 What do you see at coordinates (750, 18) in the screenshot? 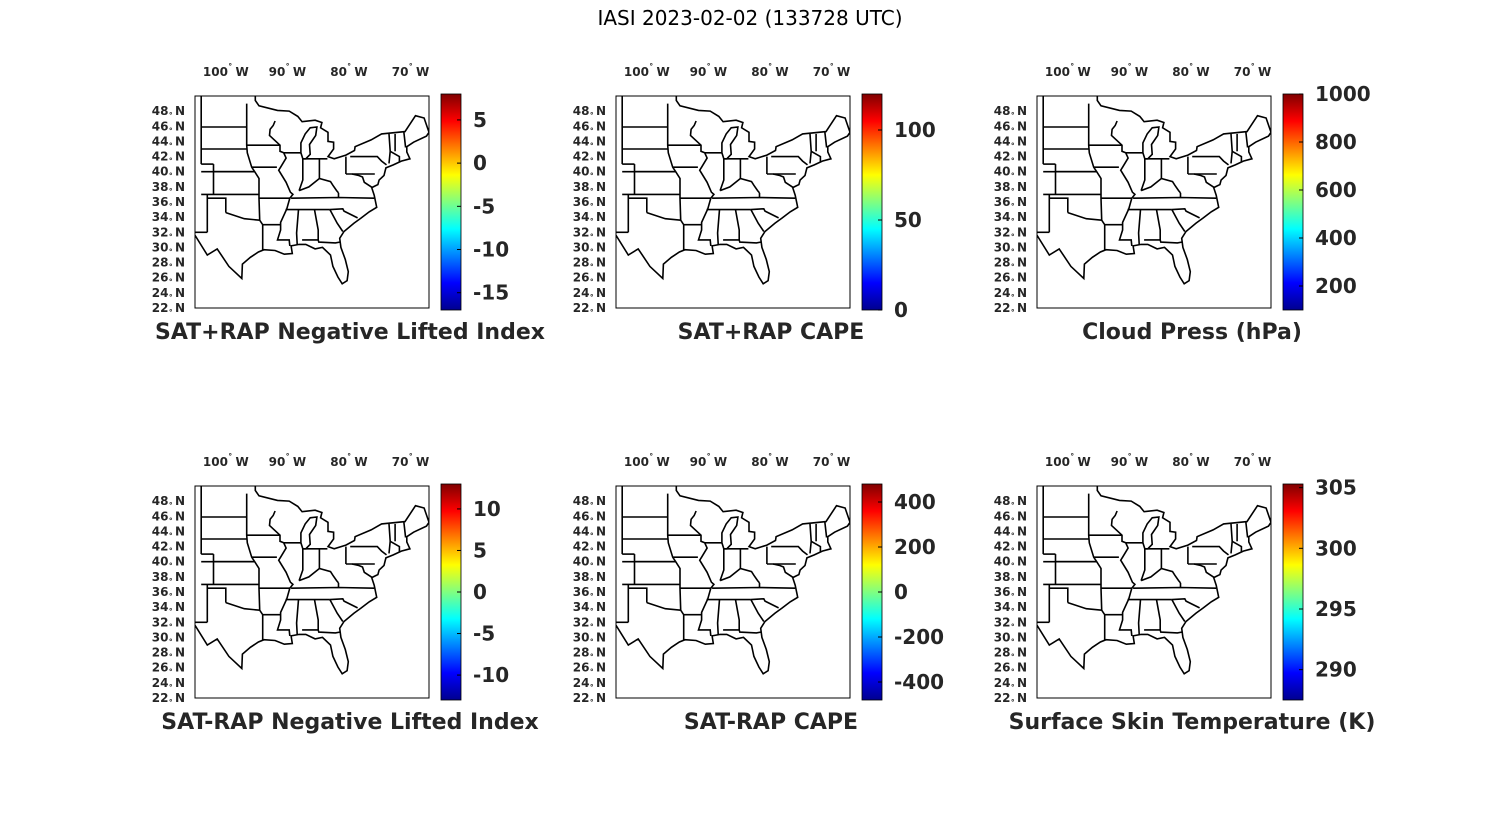
I see `figure-title: IASI 2023-02-02 (133728 UTC)` at bounding box center [750, 18].